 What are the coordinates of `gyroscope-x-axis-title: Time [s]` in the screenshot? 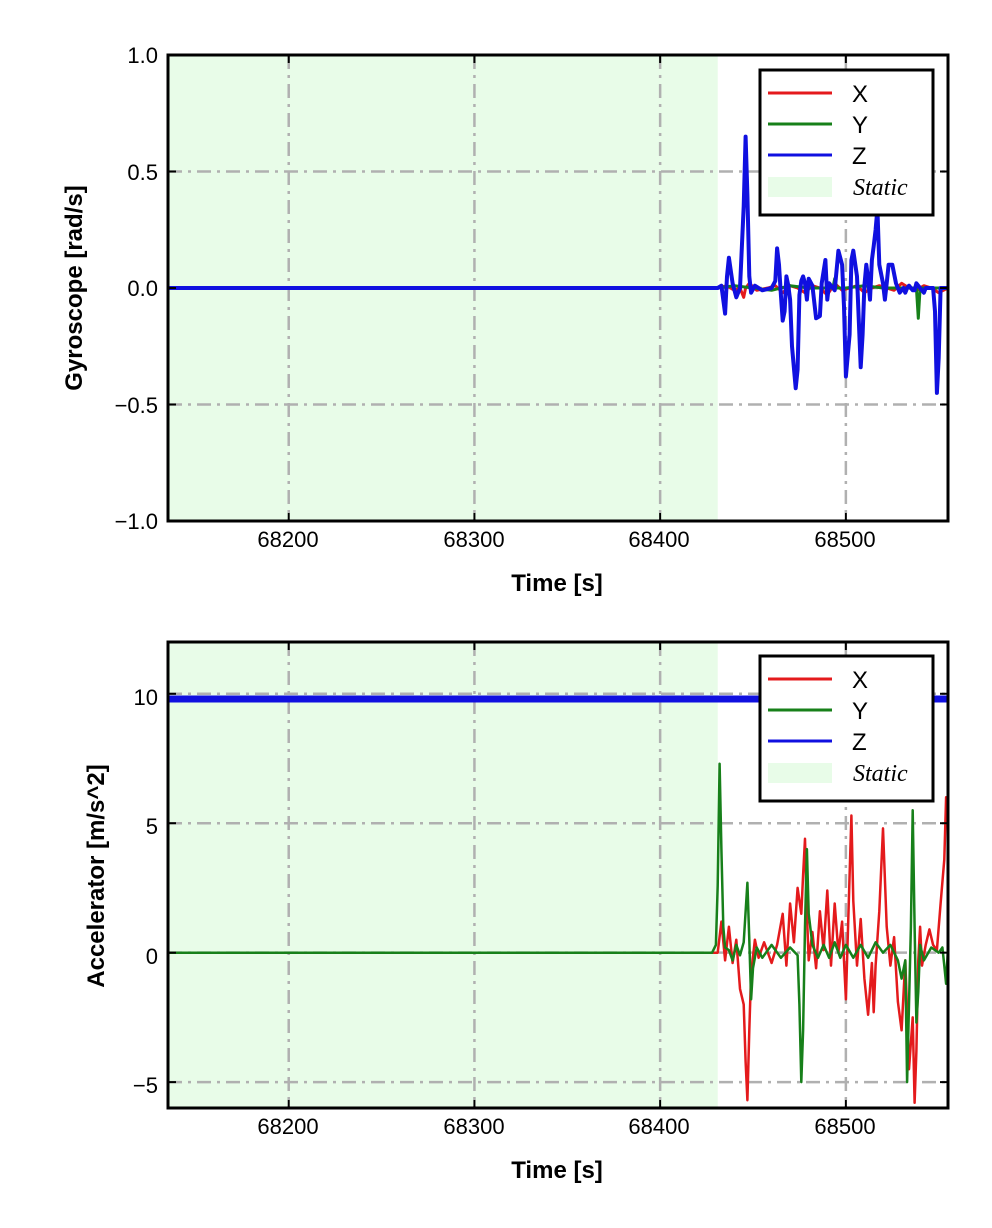 It's located at (557, 583).